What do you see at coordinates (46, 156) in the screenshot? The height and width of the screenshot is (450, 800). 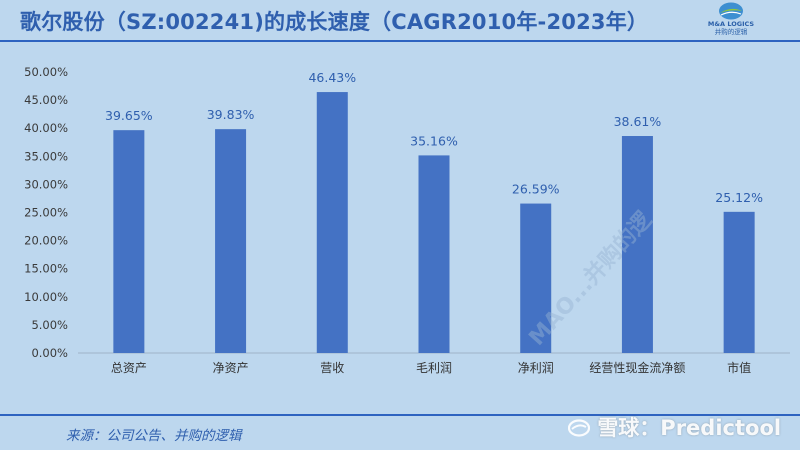 I see `y-tick-label: 35.00%` at bounding box center [46, 156].